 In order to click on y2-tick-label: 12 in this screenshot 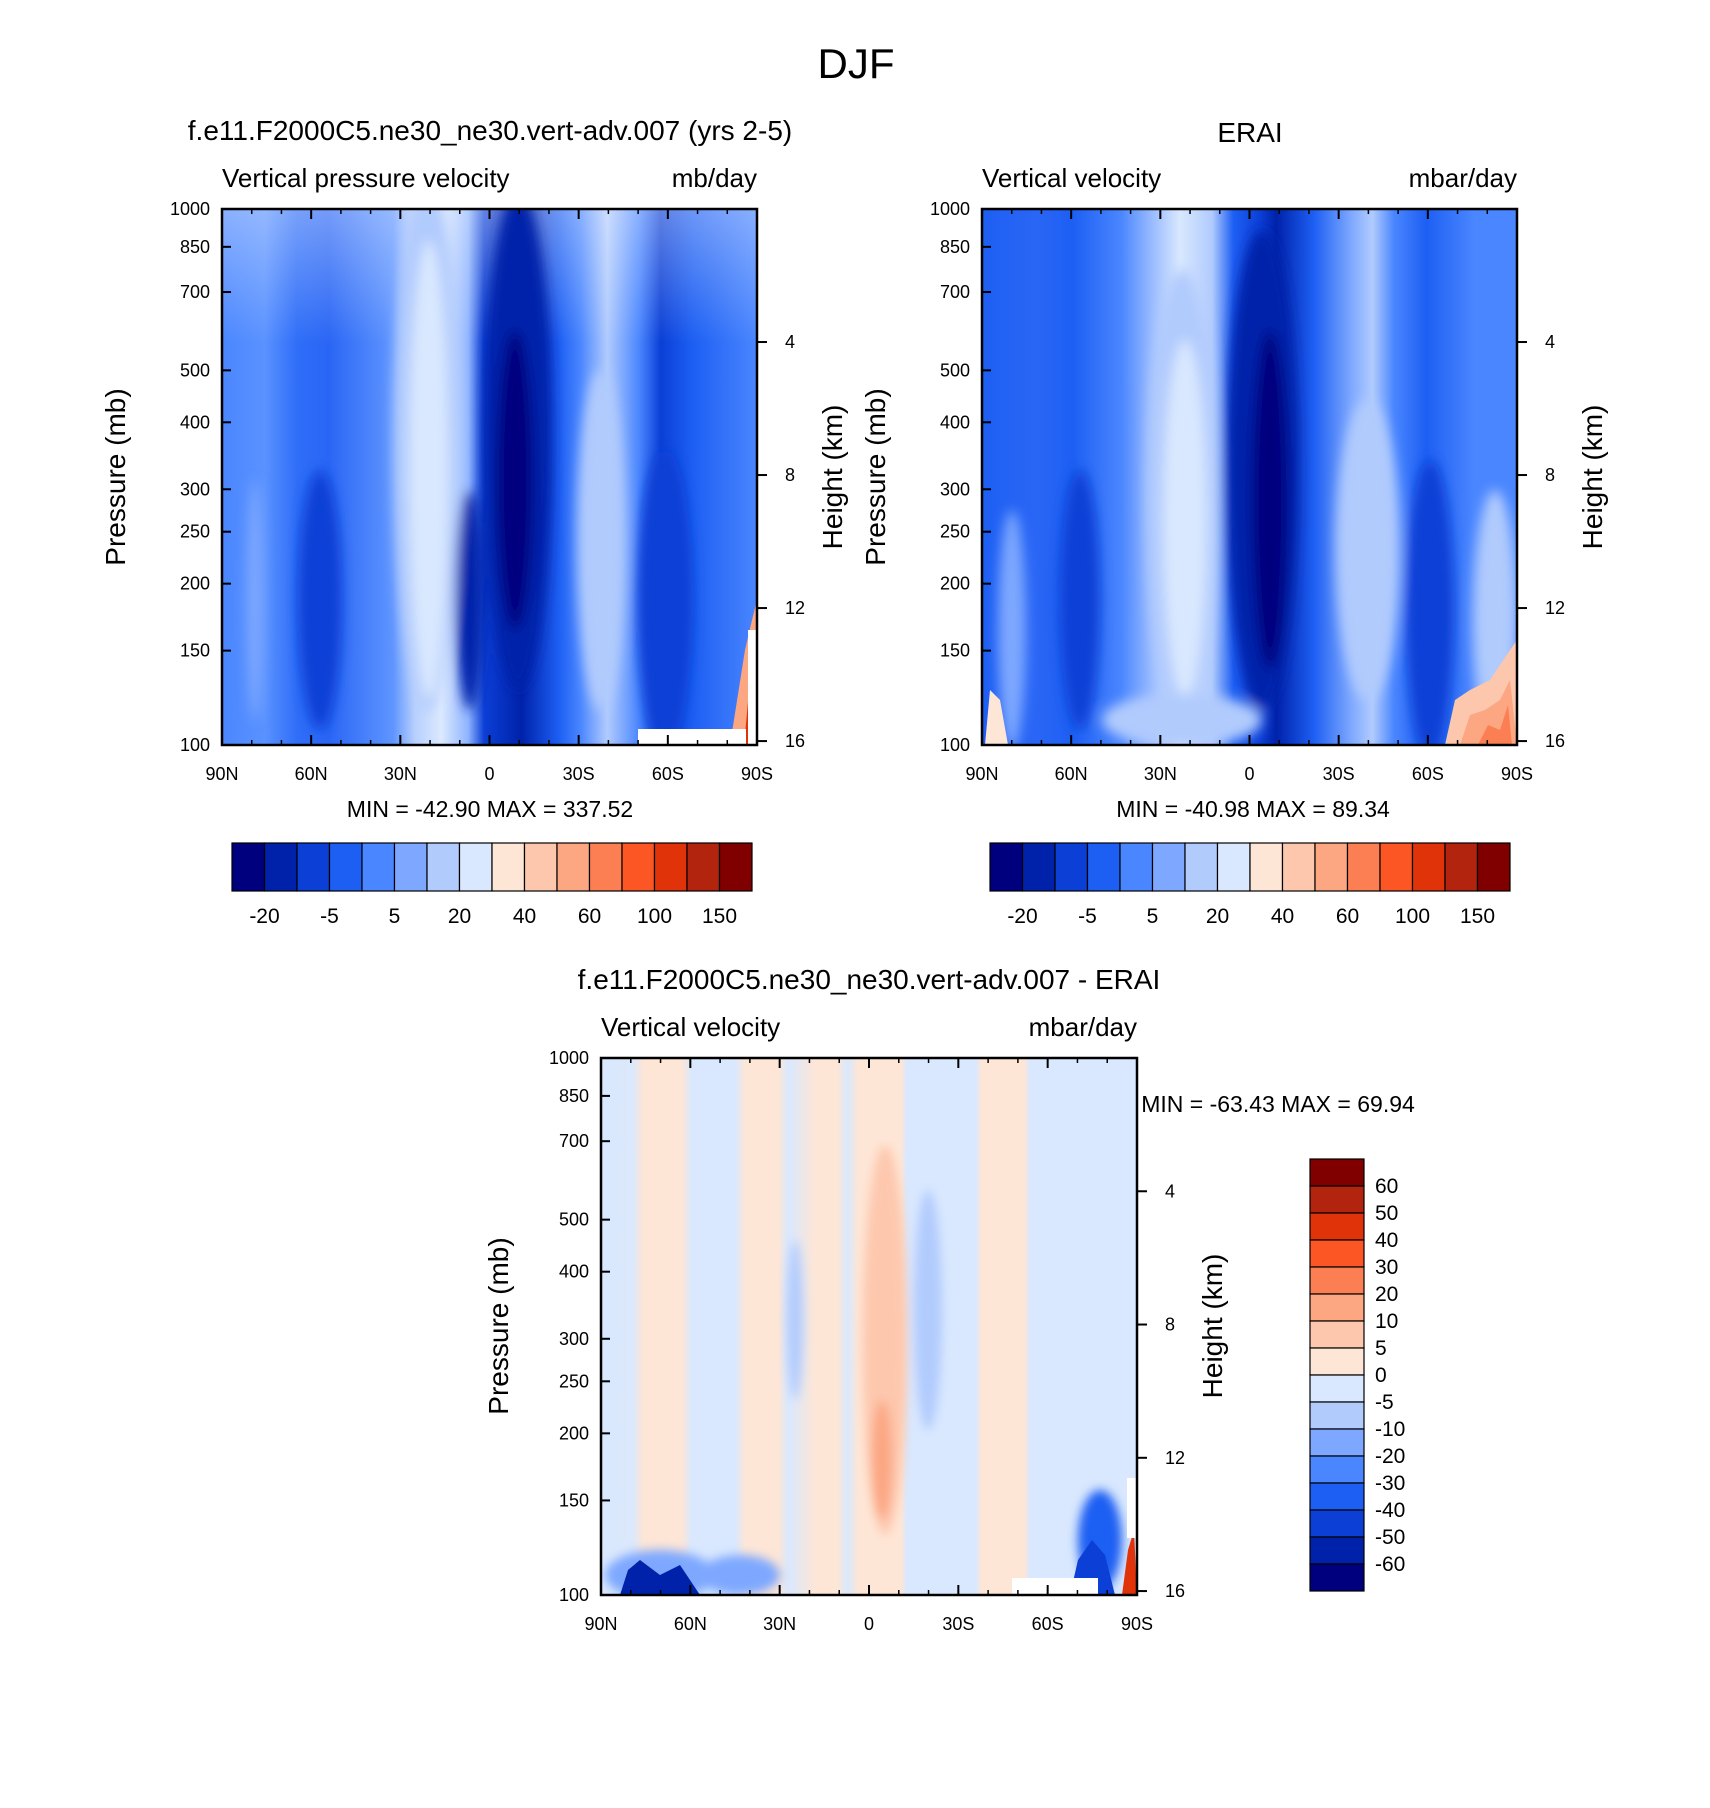, I will do `click(795, 608)`.